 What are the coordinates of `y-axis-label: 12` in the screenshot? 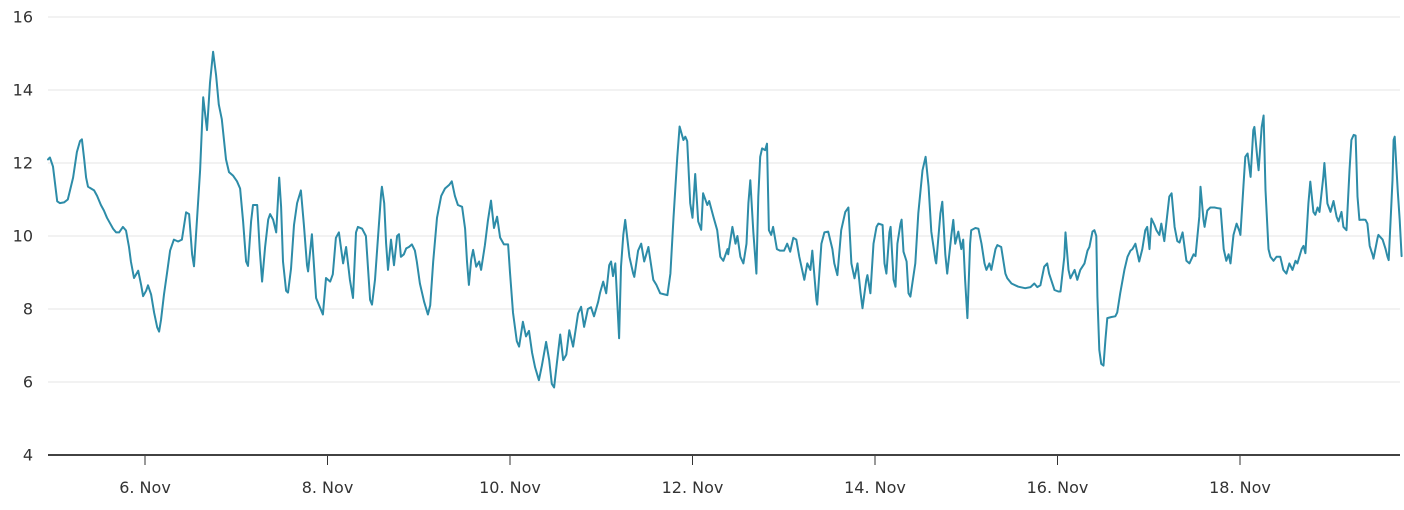 It's located at (23, 163).